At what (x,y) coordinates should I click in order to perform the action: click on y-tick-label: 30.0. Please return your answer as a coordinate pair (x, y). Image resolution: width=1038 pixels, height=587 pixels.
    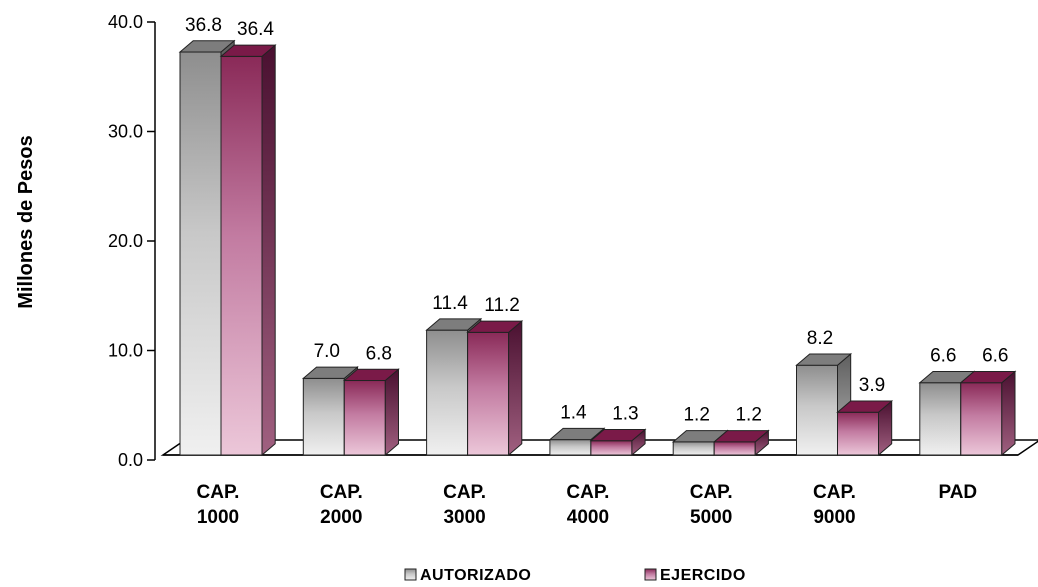
    Looking at the image, I should click on (125, 132).